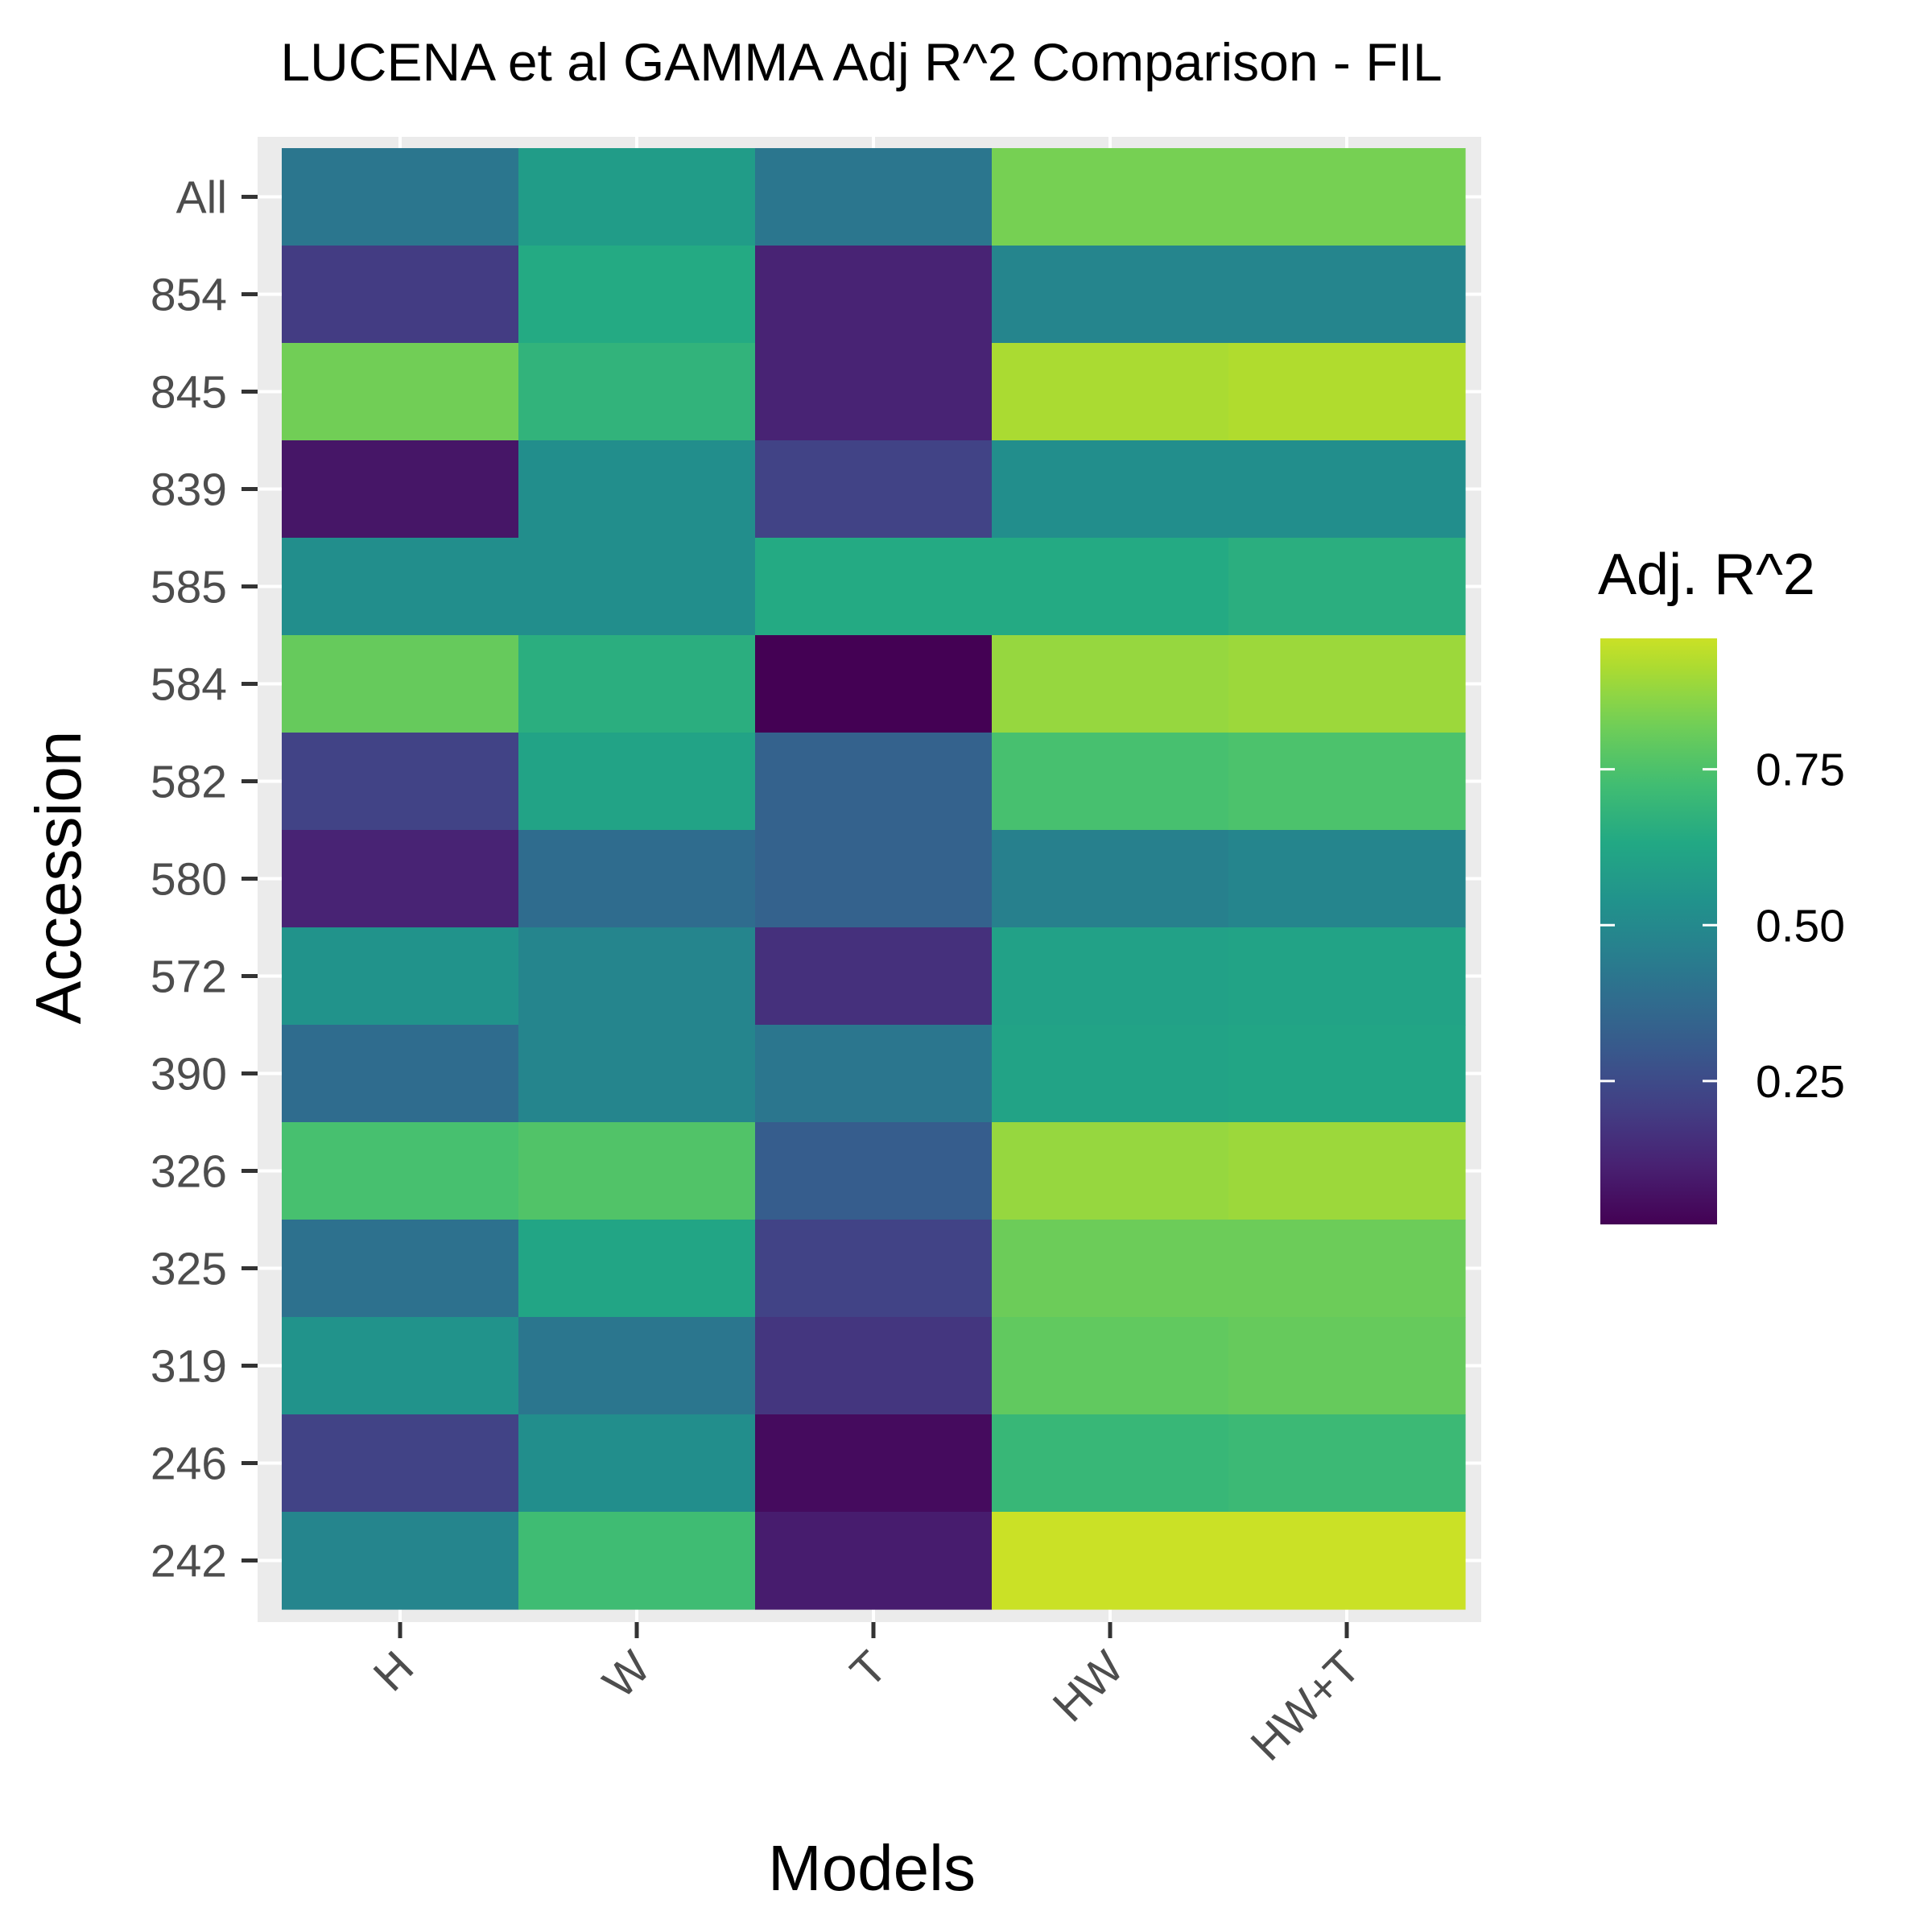 The width and height of the screenshot is (1932, 1932). What do you see at coordinates (189, 1269) in the screenshot?
I see `y-tick-label: 325` at bounding box center [189, 1269].